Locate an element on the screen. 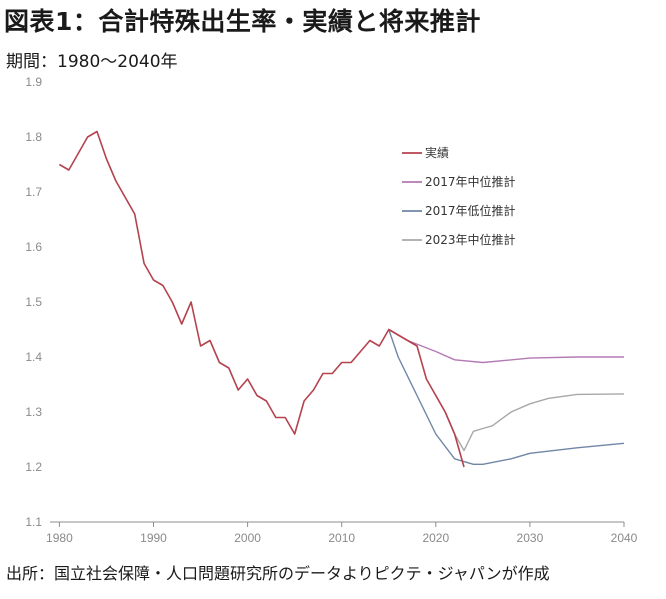  legend-label: 2017年中位推計 is located at coordinates (470, 181).